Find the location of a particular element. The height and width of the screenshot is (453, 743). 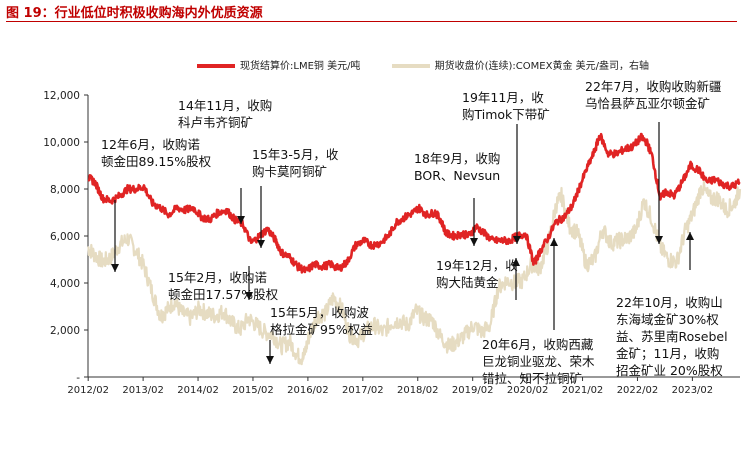

annotation-text: 18年9月，收购 BOR、Nevsun is located at coordinates (457, 167).